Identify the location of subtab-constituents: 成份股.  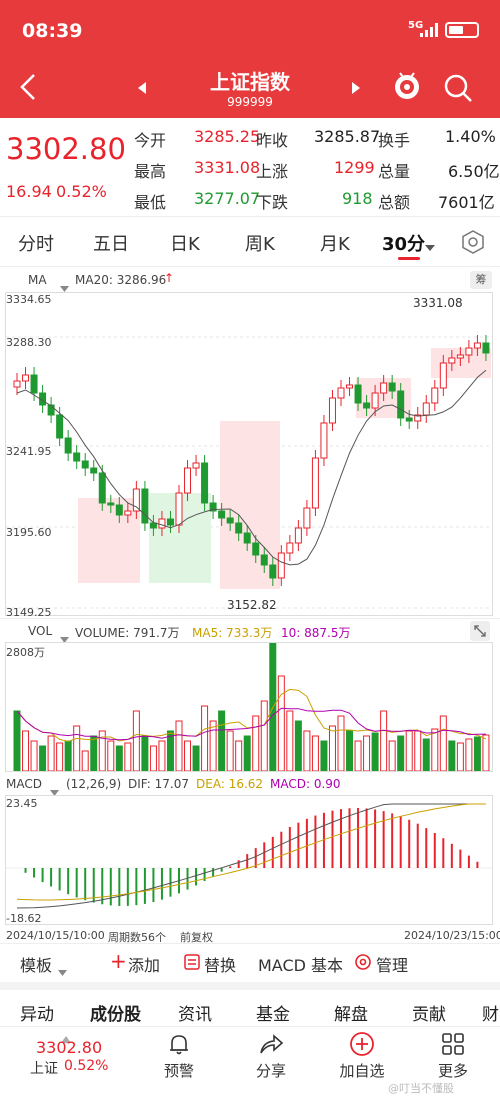
(115, 1015).